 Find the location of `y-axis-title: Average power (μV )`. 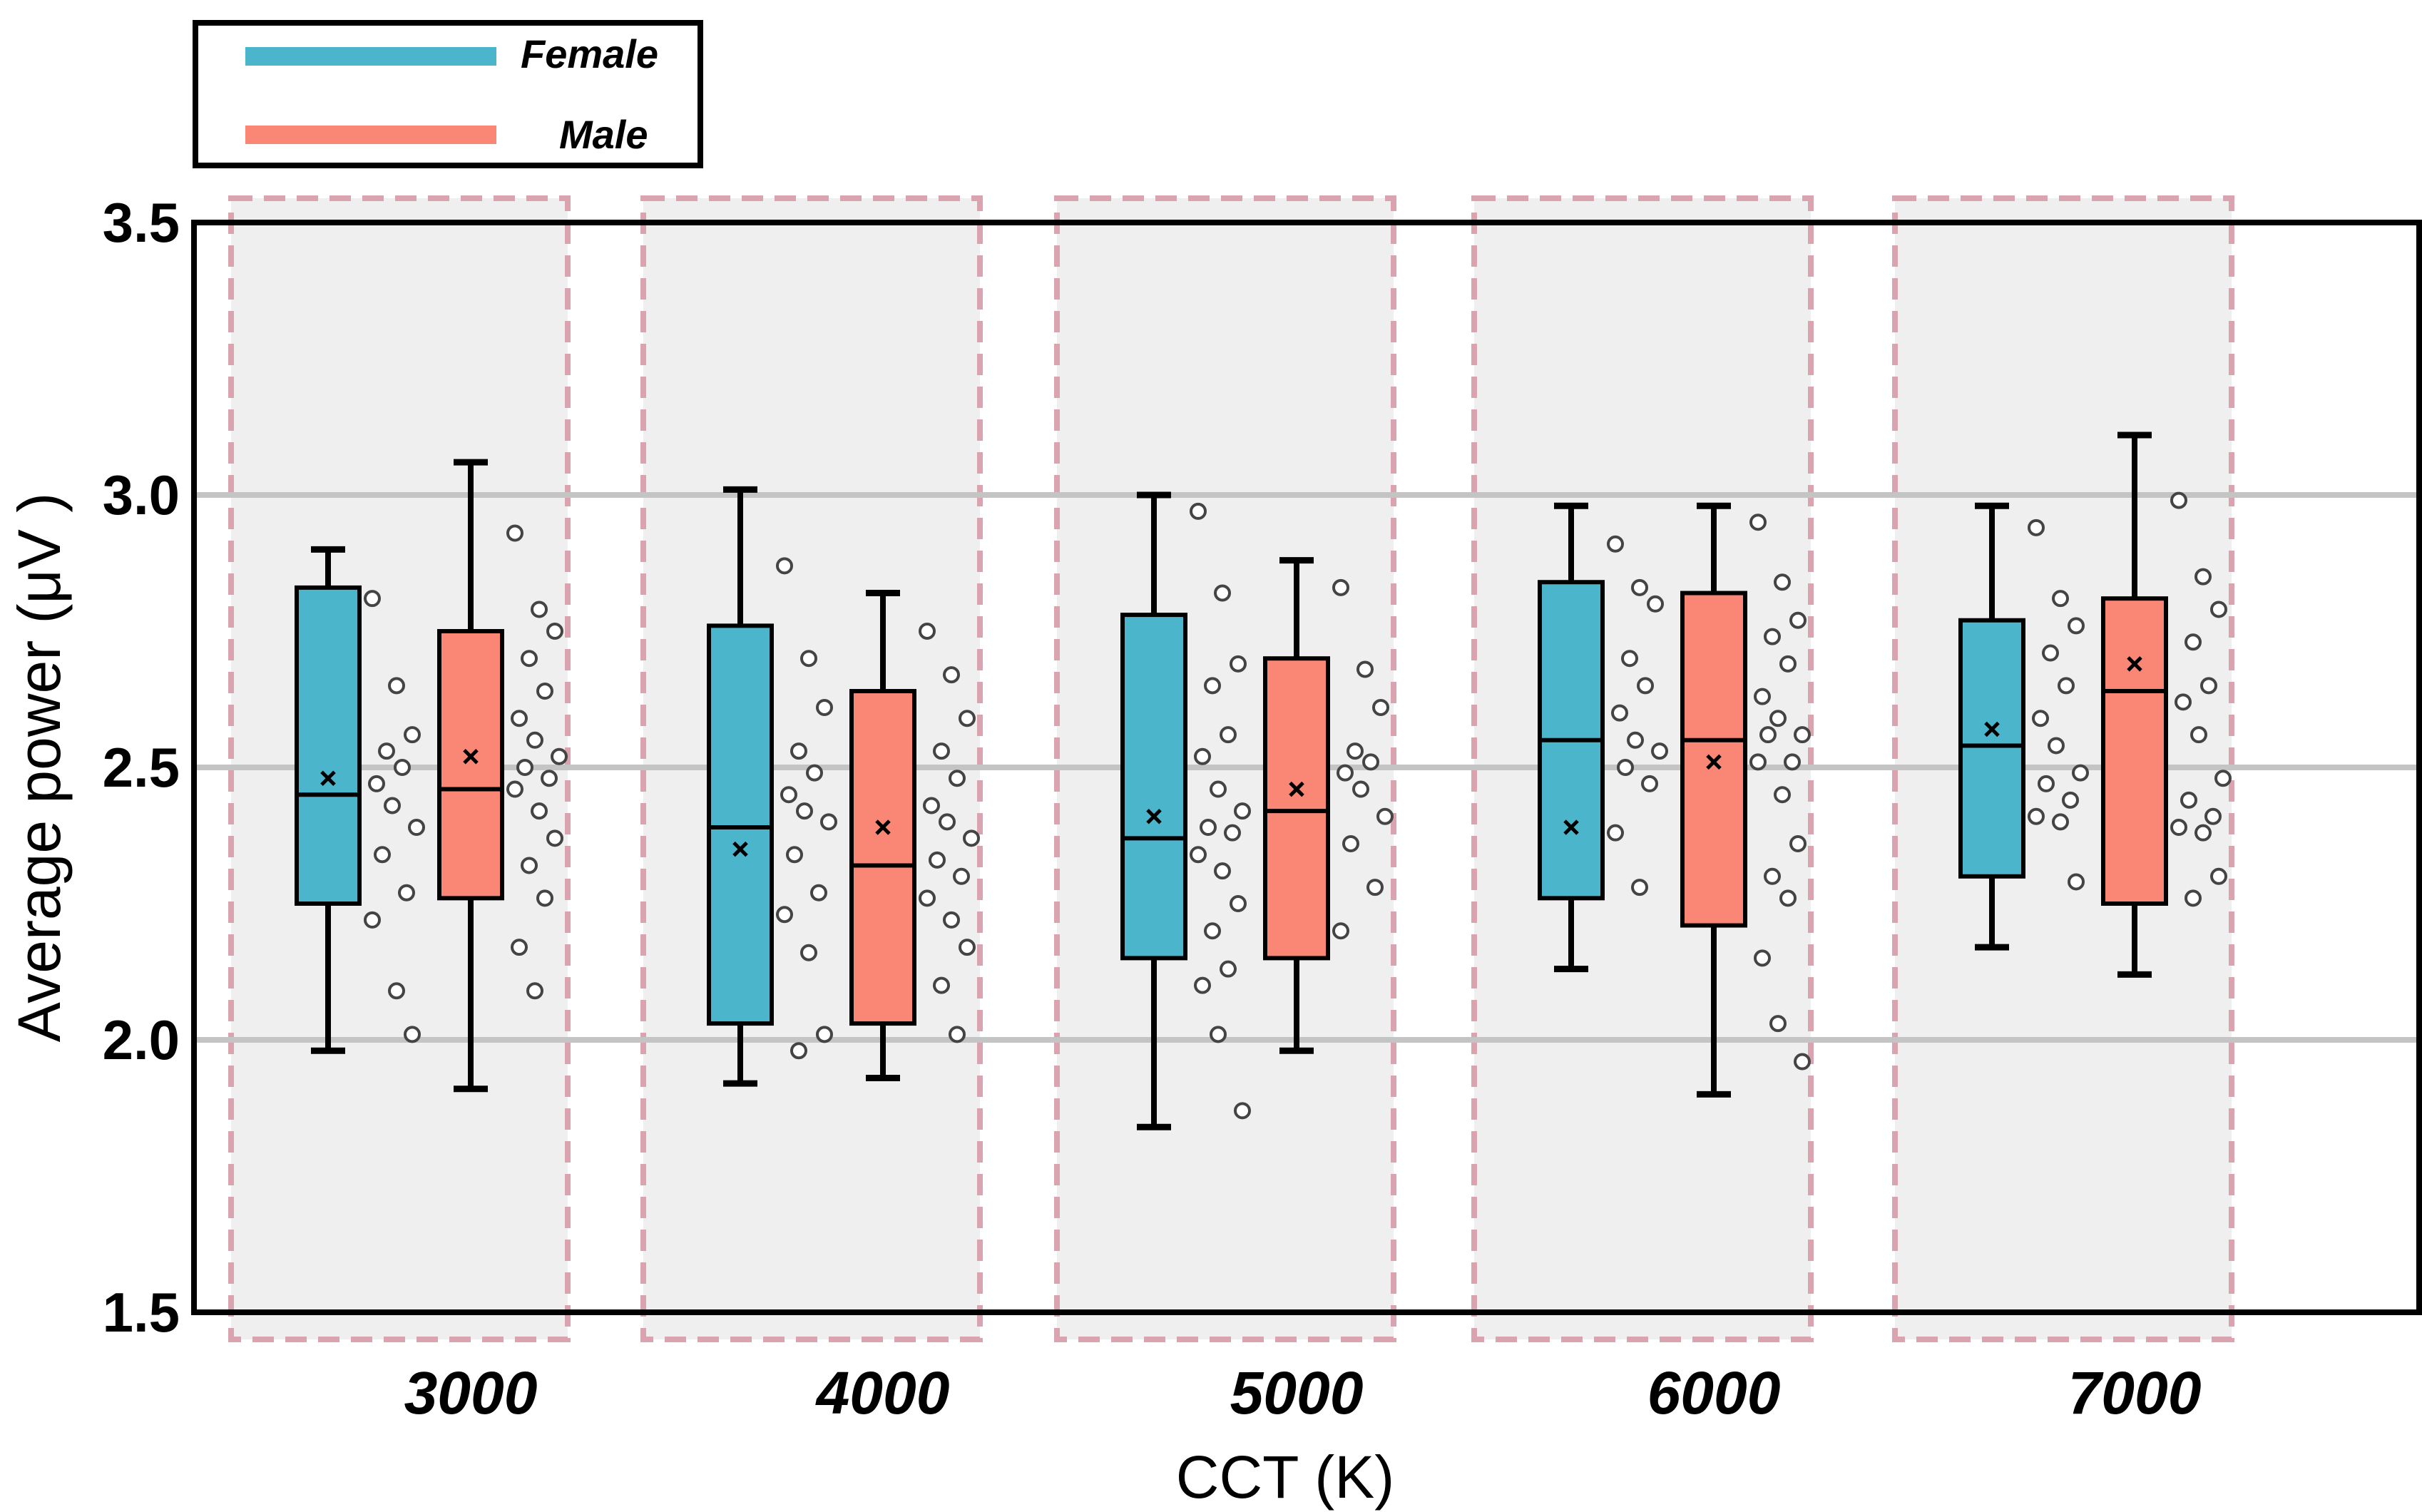

y-axis-title: Average power (μV ) is located at coordinates (39, 768).